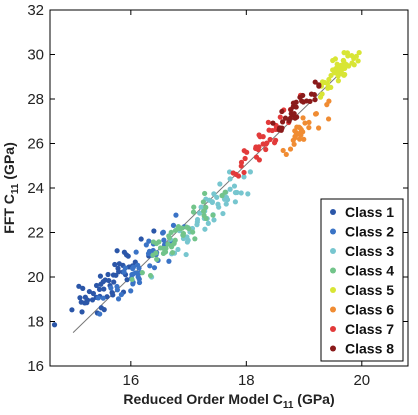  What do you see at coordinates (130, 380) in the screenshot?
I see `x-tick-label: 16` at bounding box center [130, 380].